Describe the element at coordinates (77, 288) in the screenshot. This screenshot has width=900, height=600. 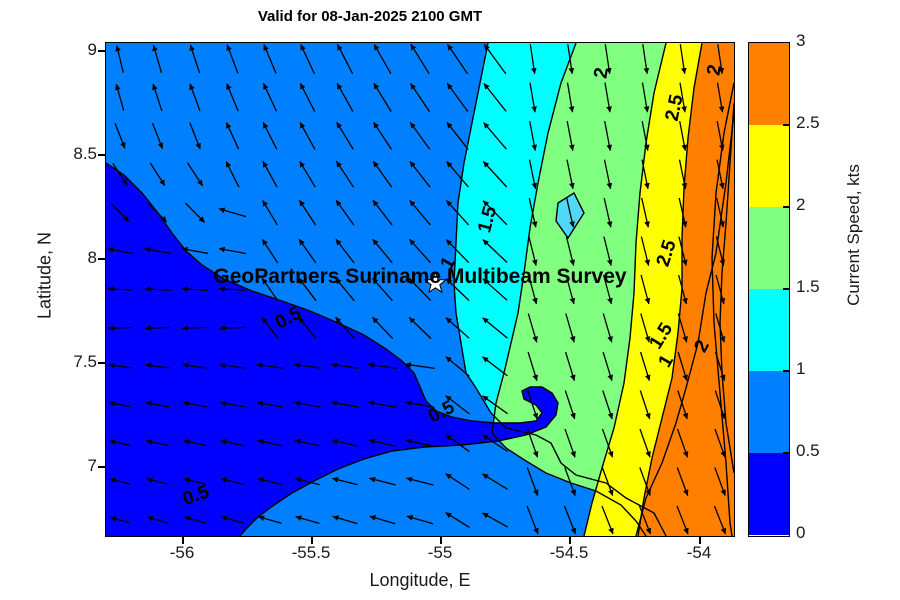
I see `y-axis-ticks: 9 8.5 8 7.5 7` at that location.